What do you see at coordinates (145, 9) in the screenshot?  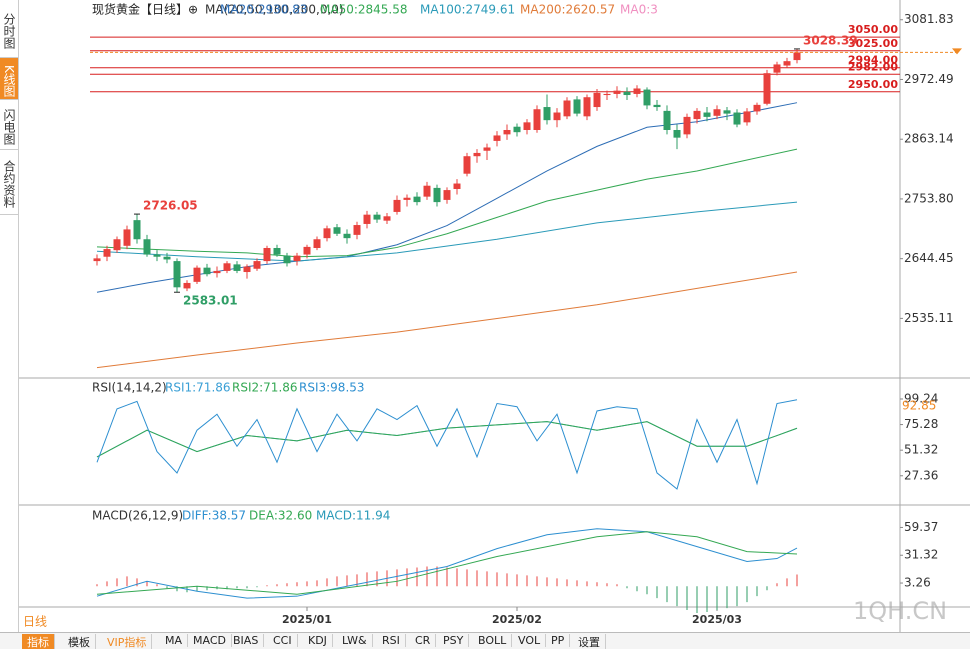 I see `instrument-title: 现货黄金【日线】⊕` at bounding box center [145, 9].